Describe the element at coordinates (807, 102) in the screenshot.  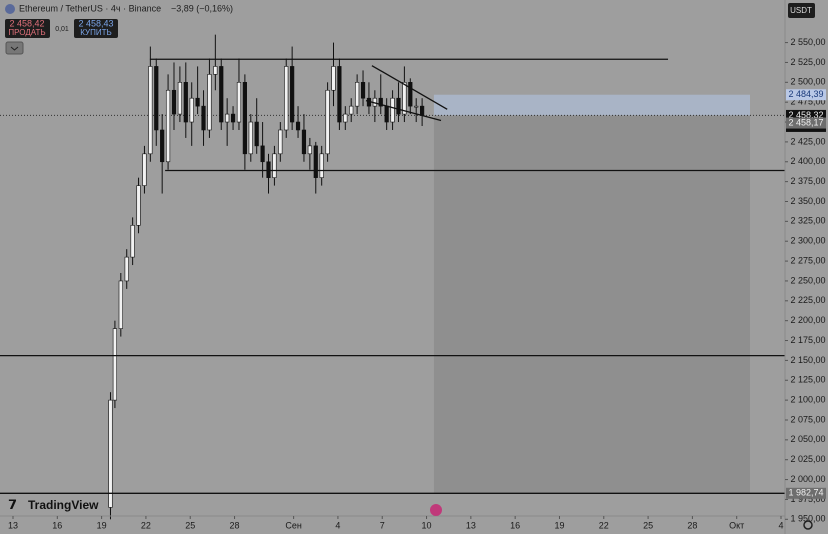
I see `y-tick-label: 2 475,00` at that location.